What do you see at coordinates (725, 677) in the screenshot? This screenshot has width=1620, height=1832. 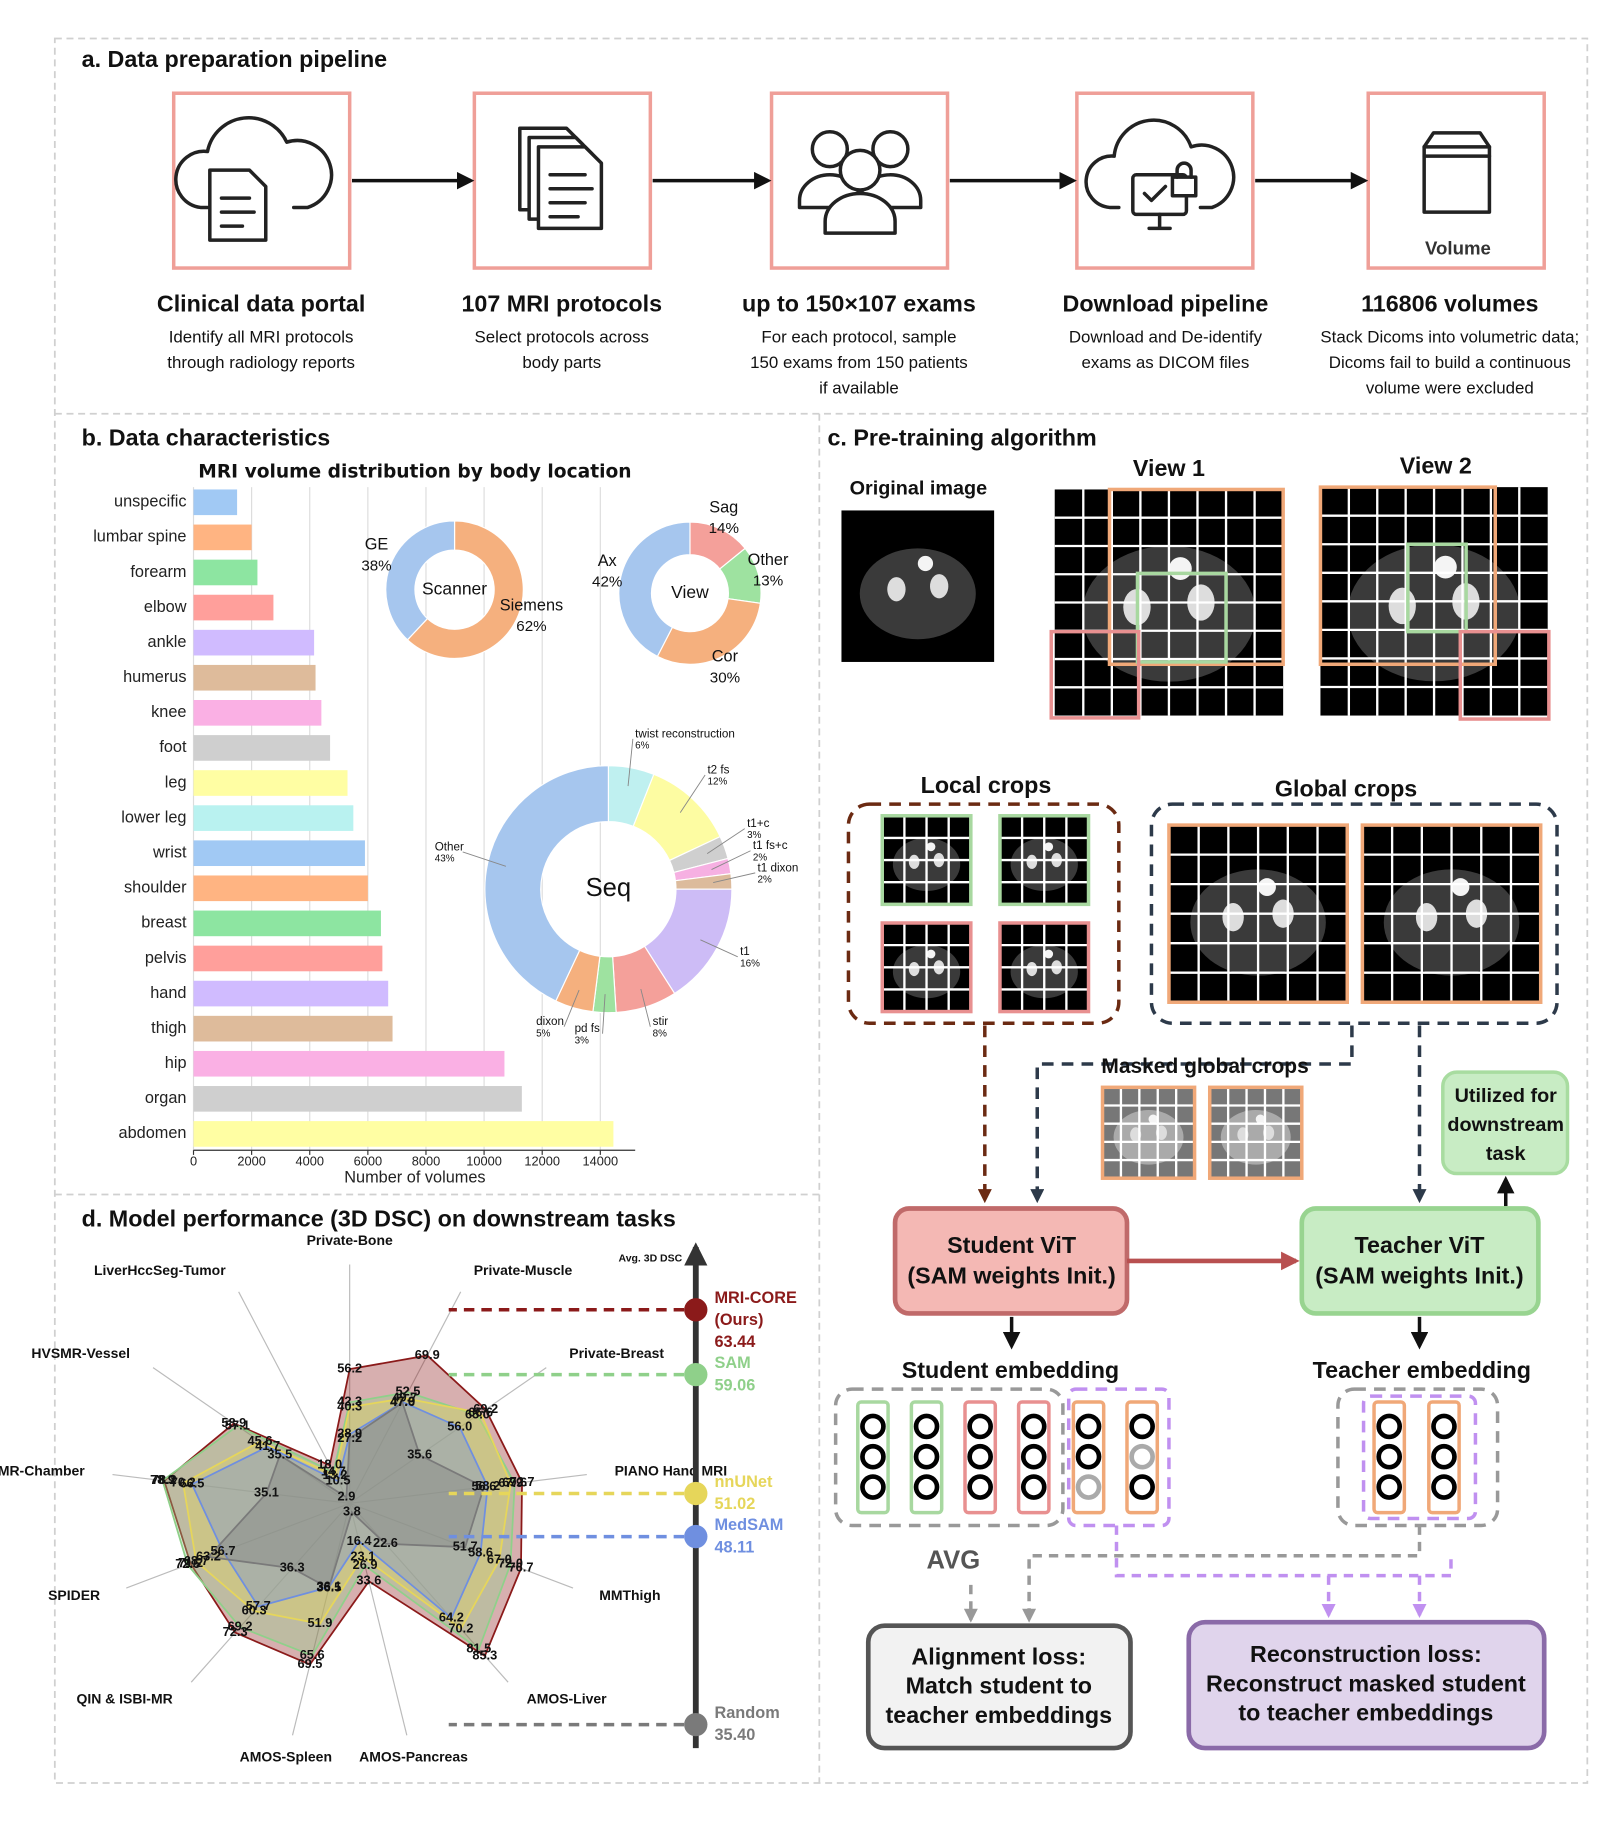 I see `slice-value: 30%` at bounding box center [725, 677].